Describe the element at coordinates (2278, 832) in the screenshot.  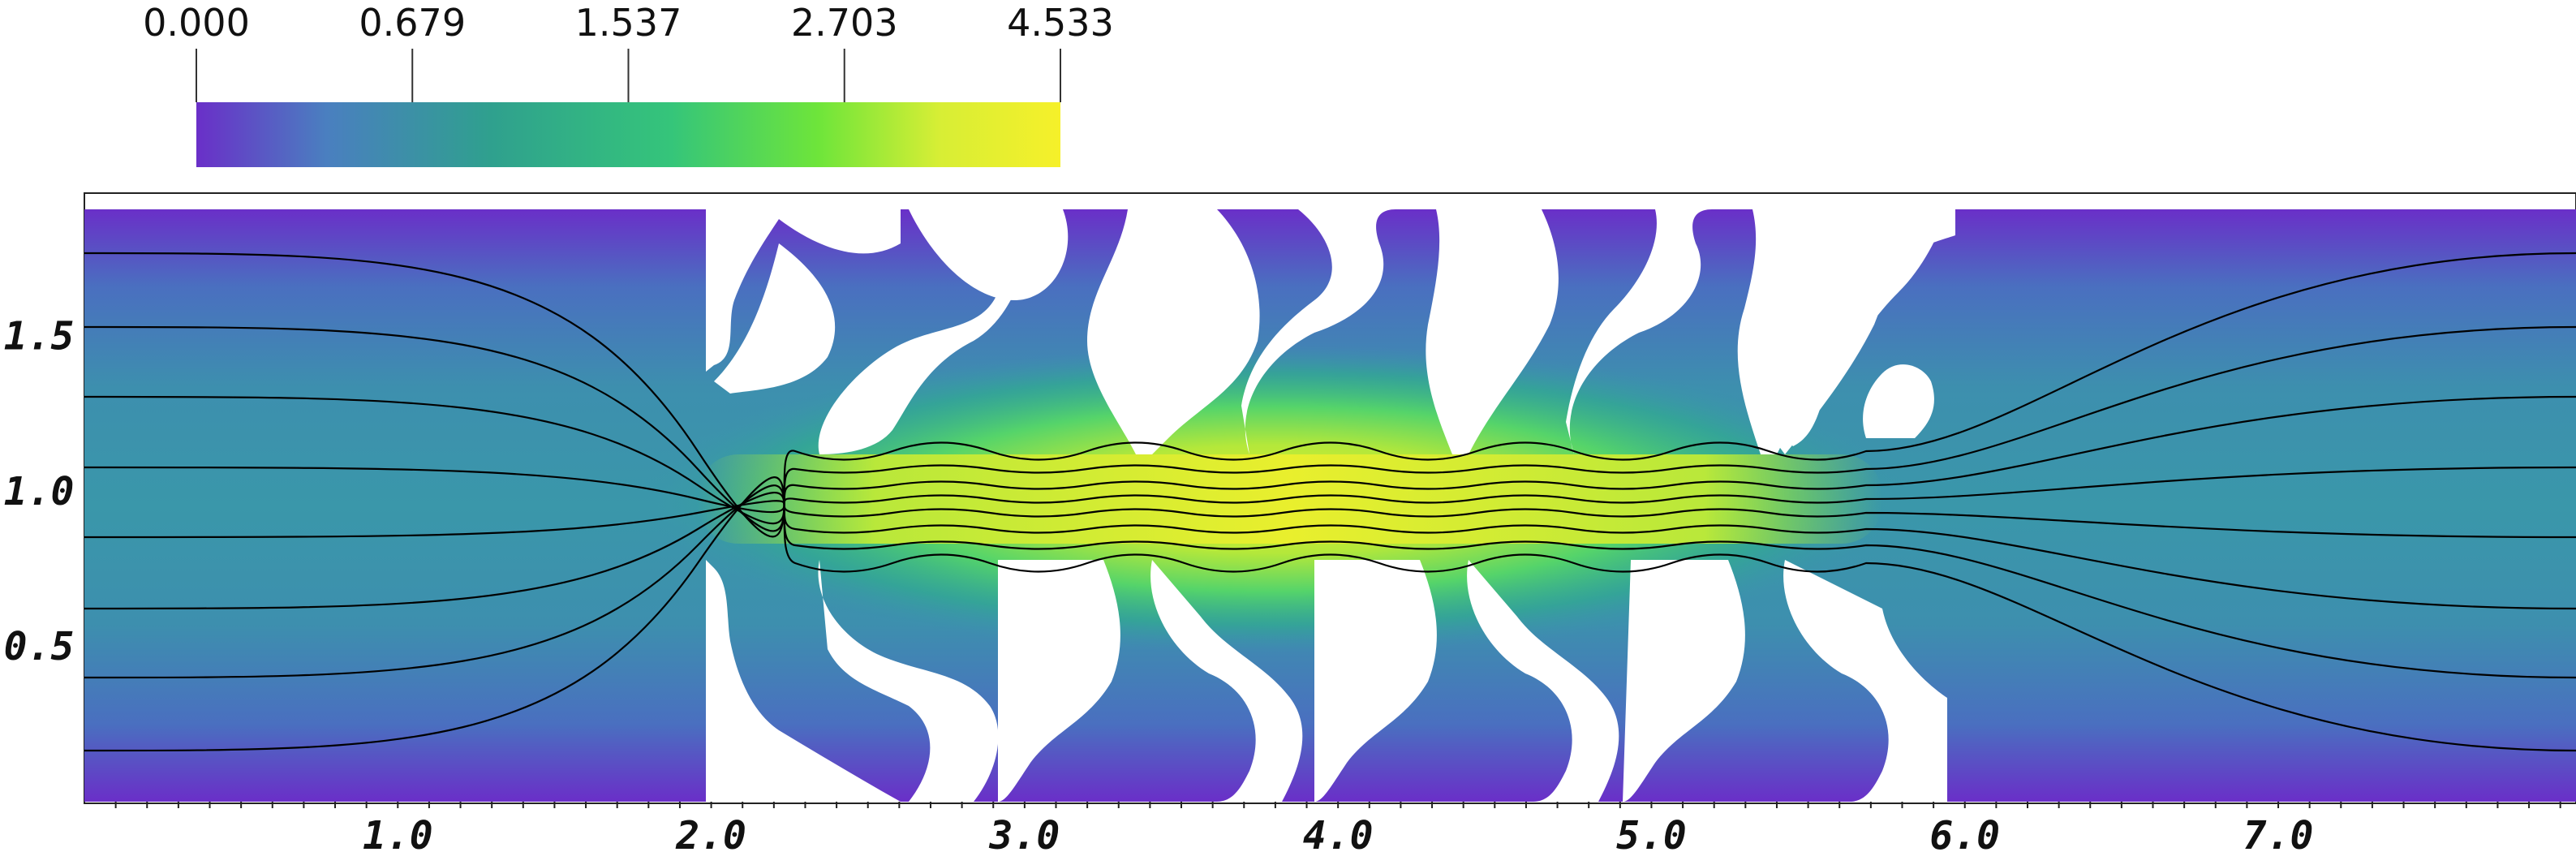
I see `x-tick-label: 7.0` at that location.